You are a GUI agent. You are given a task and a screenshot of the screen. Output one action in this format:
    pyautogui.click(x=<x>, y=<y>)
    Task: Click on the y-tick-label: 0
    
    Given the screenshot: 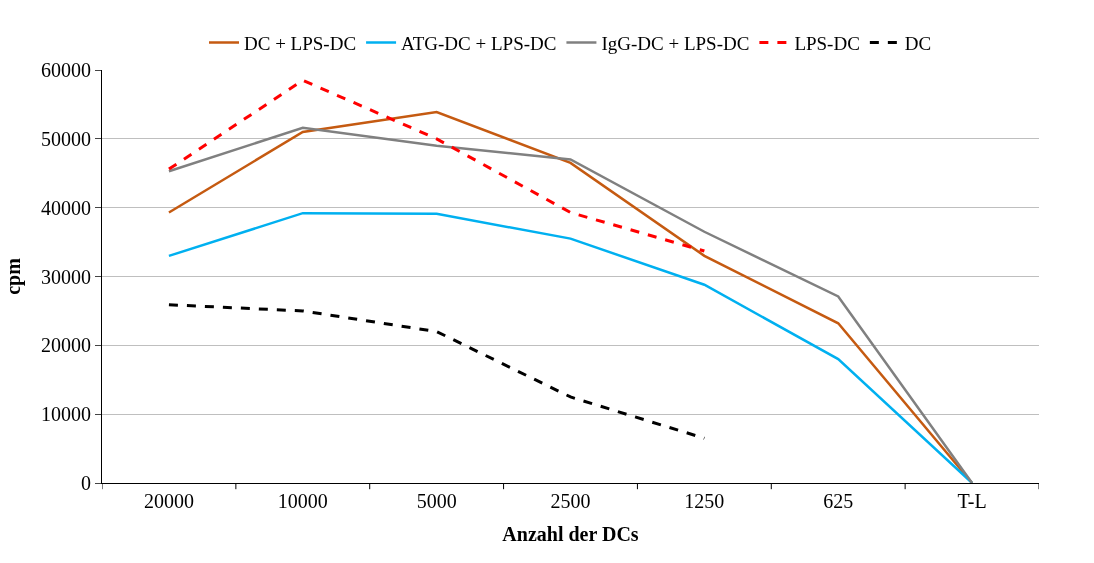 What is the action you would take?
    pyautogui.click(x=86, y=483)
    